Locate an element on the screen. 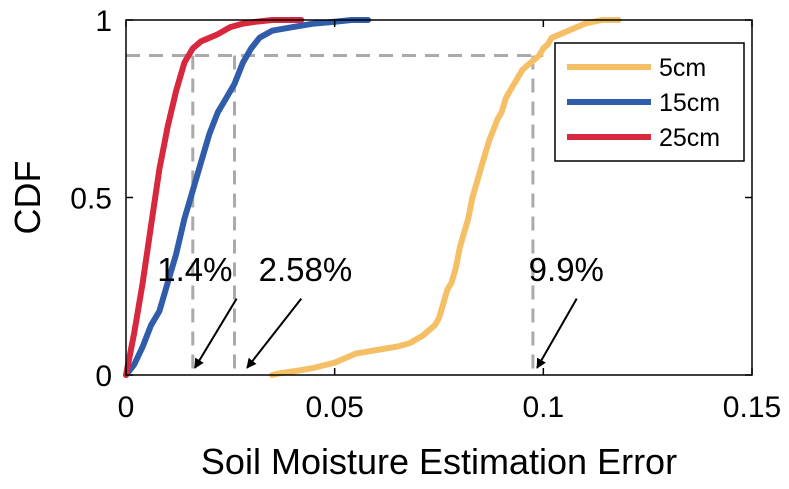 Image resolution: width=789 pixels, height=489 pixels. x-axis-title: Soil Moisture Estimation Error is located at coordinates (439, 461).